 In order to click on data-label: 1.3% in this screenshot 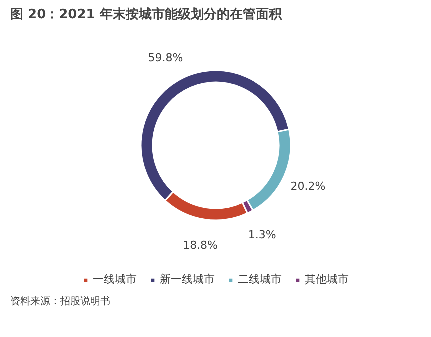, I will do `click(262, 235)`.